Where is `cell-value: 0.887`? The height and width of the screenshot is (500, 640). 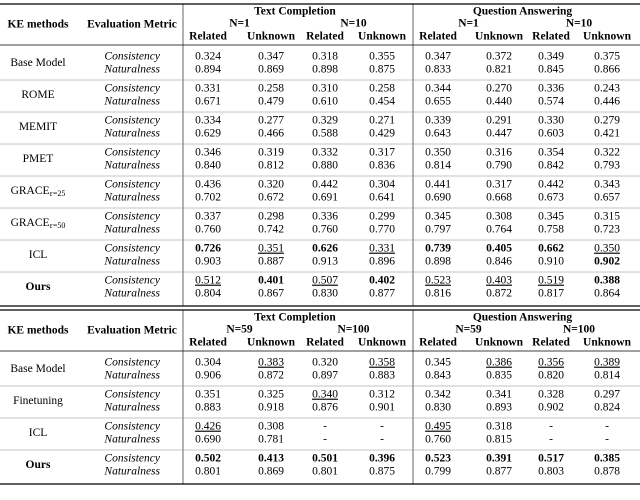
cell-value: 0.887 is located at coordinates (271, 262).